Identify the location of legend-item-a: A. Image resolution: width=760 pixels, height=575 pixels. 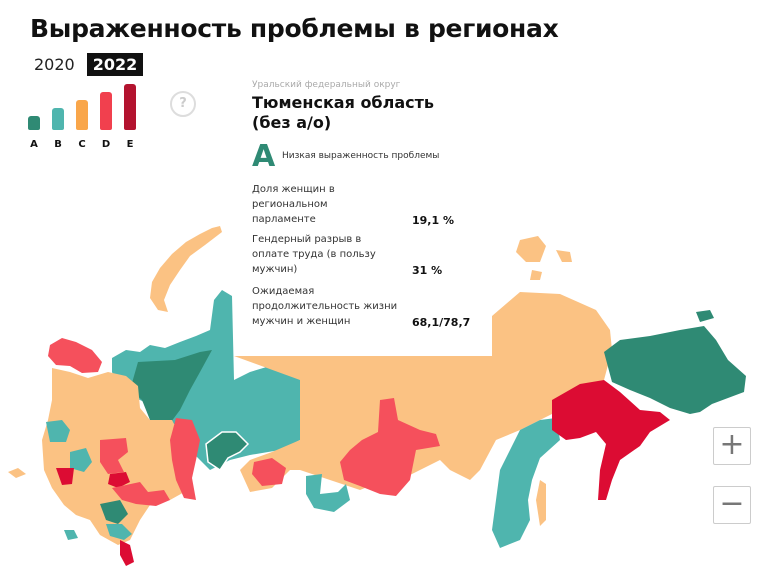
(34, 118).